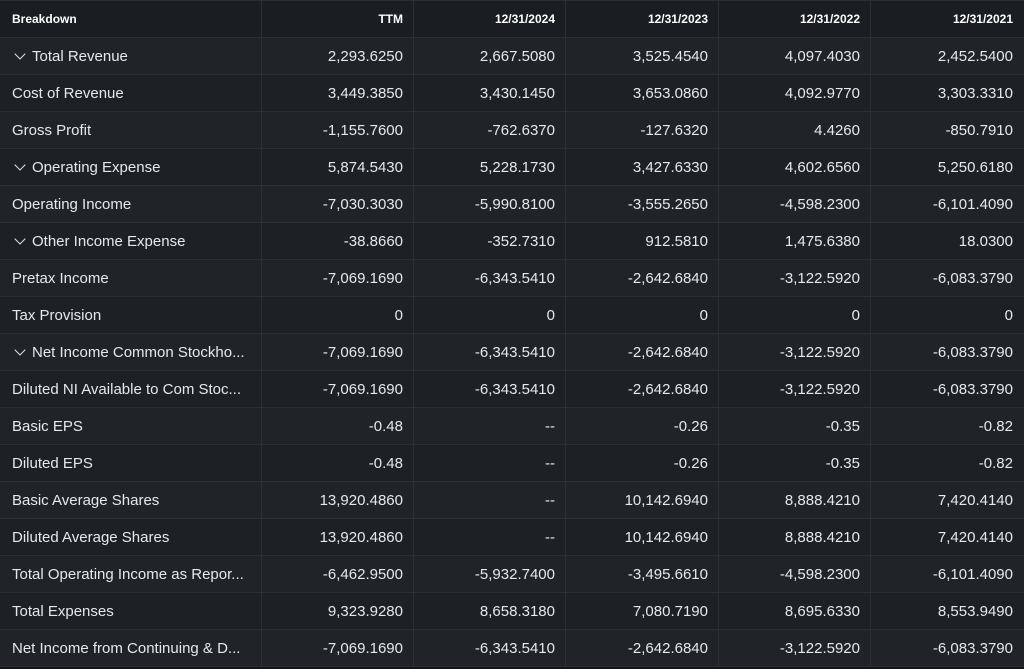 This screenshot has height=669, width=1024. Describe the element at coordinates (975, 167) in the screenshot. I see `value-cell: 5,250.6180` at that location.